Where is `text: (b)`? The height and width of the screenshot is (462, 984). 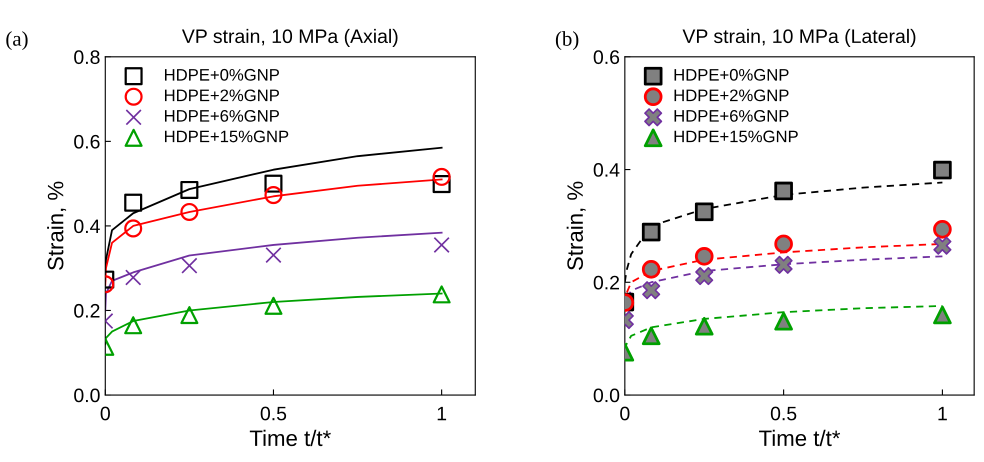 text: (b) is located at coordinates (567, 40).